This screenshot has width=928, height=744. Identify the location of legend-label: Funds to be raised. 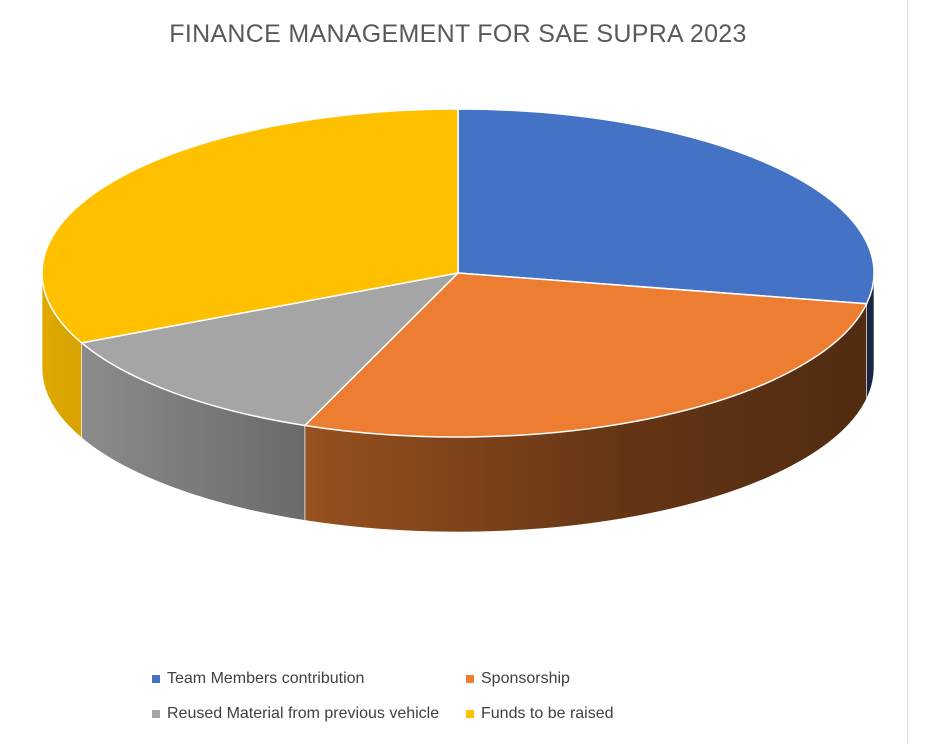
(547, 713).